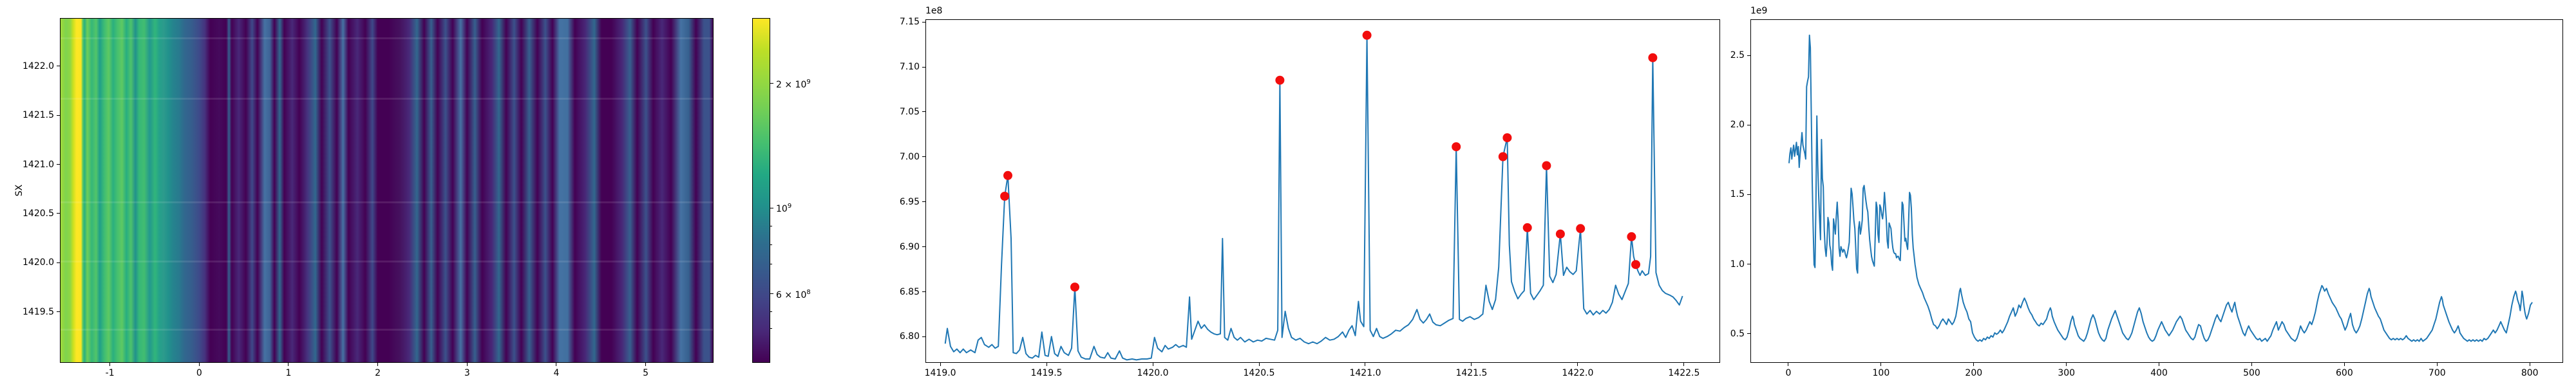  Describe the element at coordinates (793, 294) in the screenshot. I see `colorbar-tick-label: 6 × 10⁸` at that location.